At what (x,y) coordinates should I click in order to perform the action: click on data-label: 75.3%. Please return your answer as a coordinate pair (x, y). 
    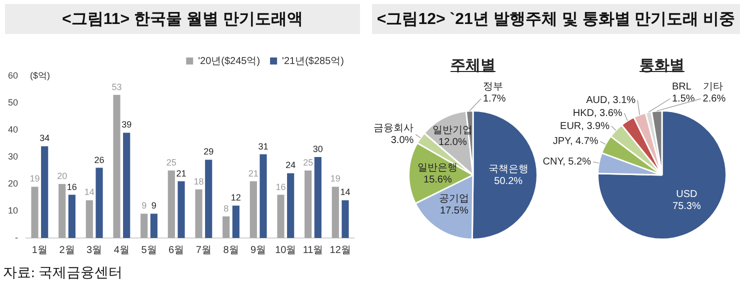
    Looking at the image, I should click on (686, 206).